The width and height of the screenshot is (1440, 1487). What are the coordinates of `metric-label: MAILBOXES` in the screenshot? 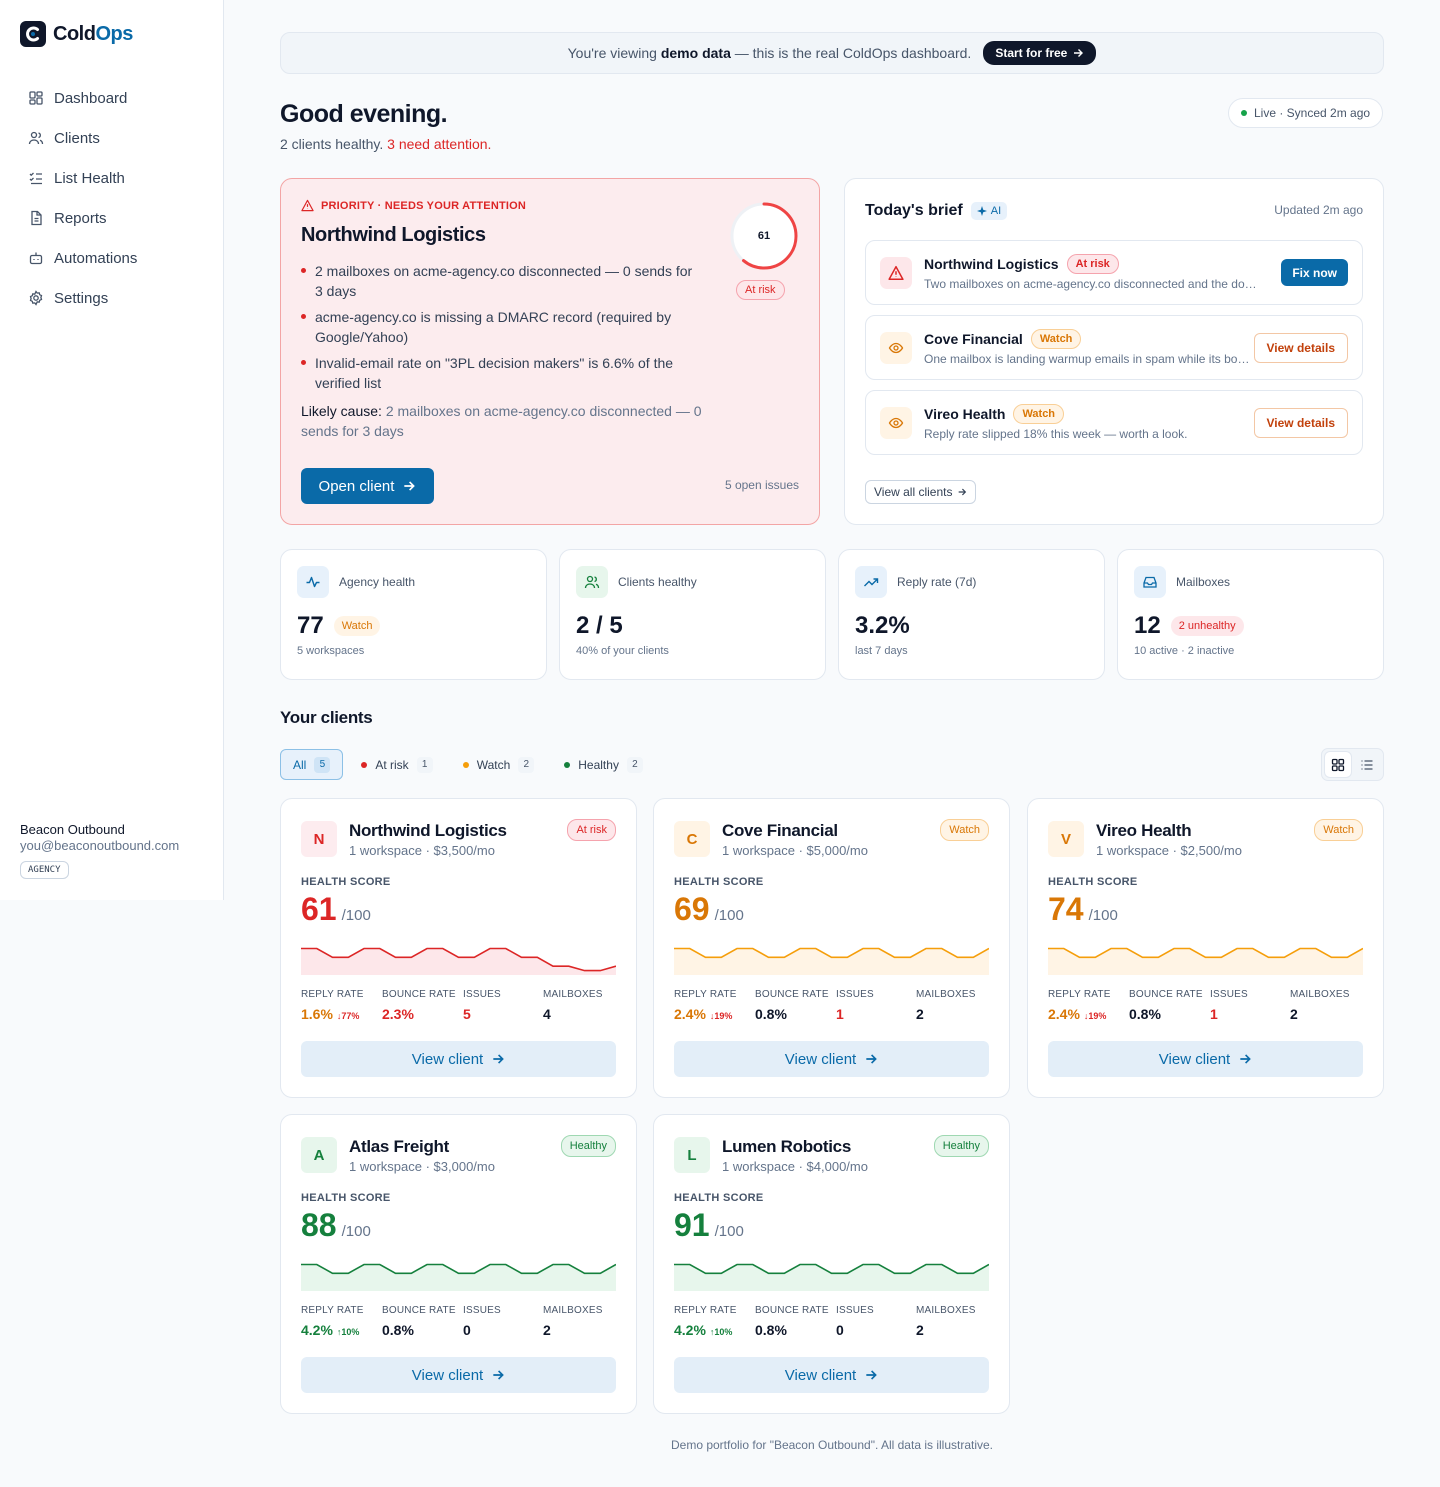 It's located at (946, 1310).